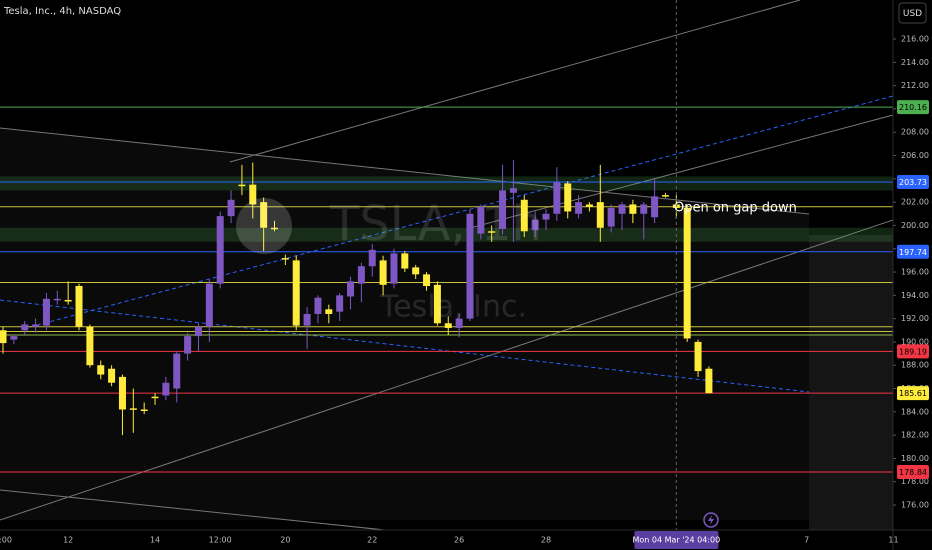 The height and width of the screenshot is (550, 932). What do you see at coordinates (459, 540) in the screenshot?
I see `x-tick-label: 26` at bounding box center [459, 540].